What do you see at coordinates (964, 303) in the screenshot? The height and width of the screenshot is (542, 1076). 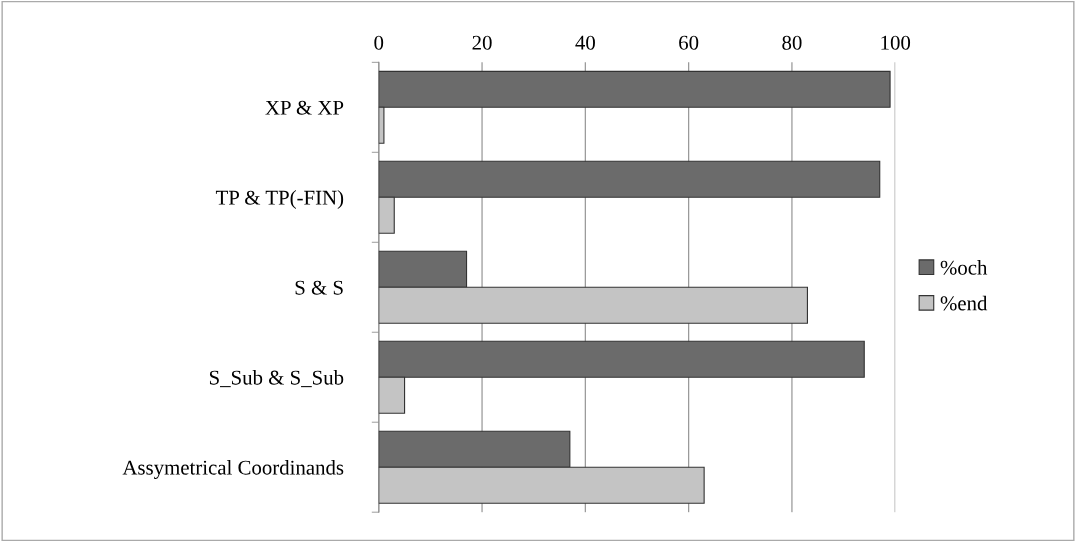 I see `legend-label: %end` at bounding box center [964, 303].